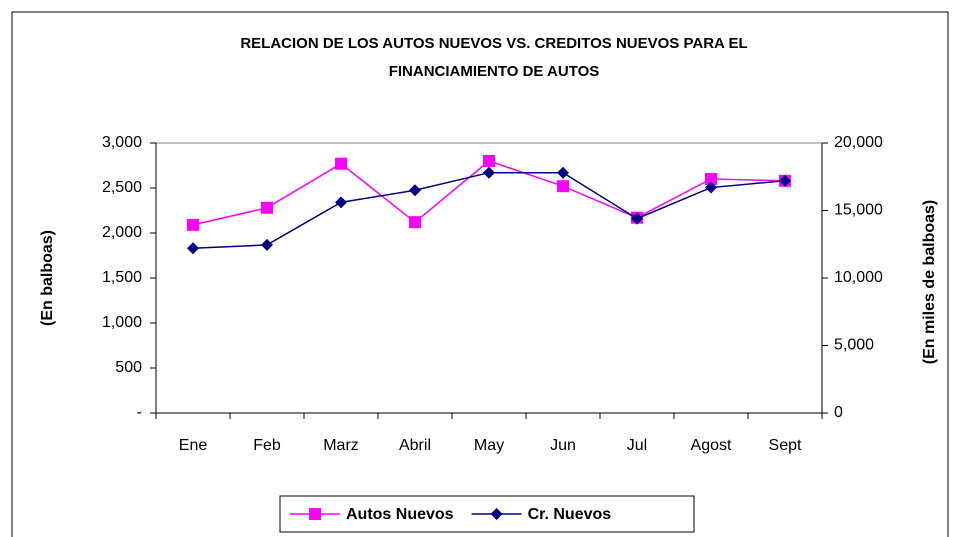 The height and width of the screenshot is (537, 959). What do you see at coordinates (122, 187) in the screenshot?
I see `y-tick-label: 2,500` at bounding box center [122, 187].